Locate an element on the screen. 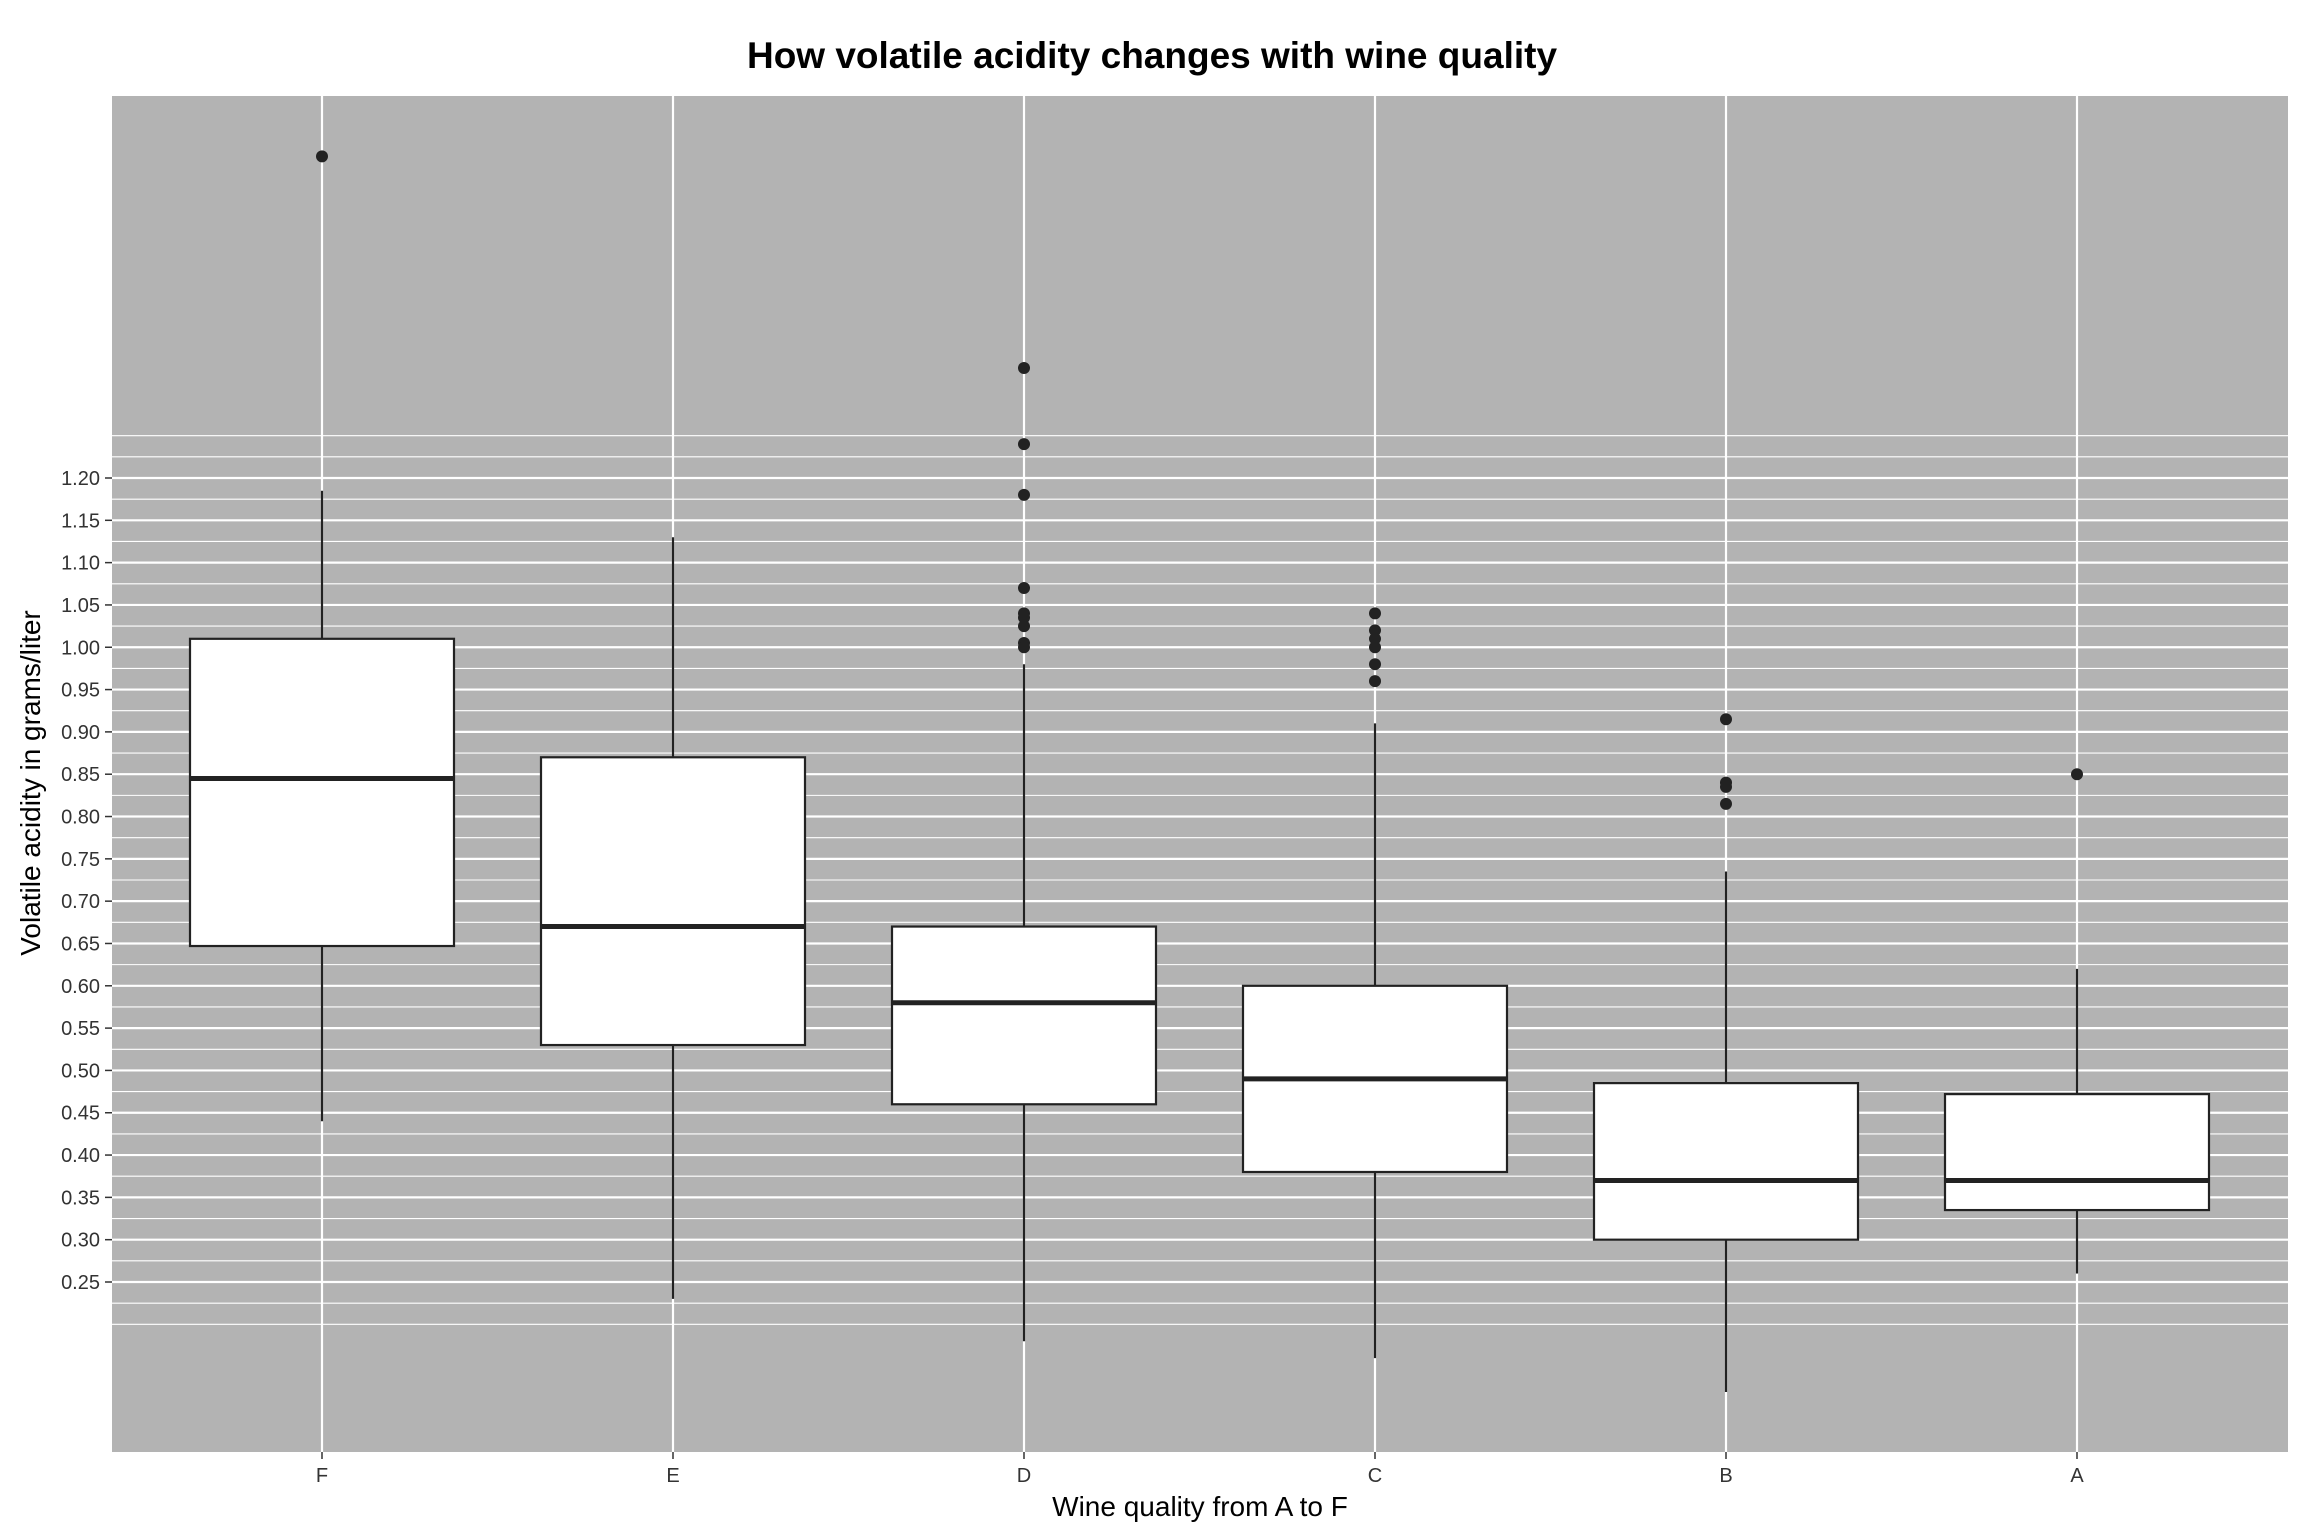 This screenshot has width=2304, height=1536. y-tick-label: 0.95 is located at coordinates (80, 691).